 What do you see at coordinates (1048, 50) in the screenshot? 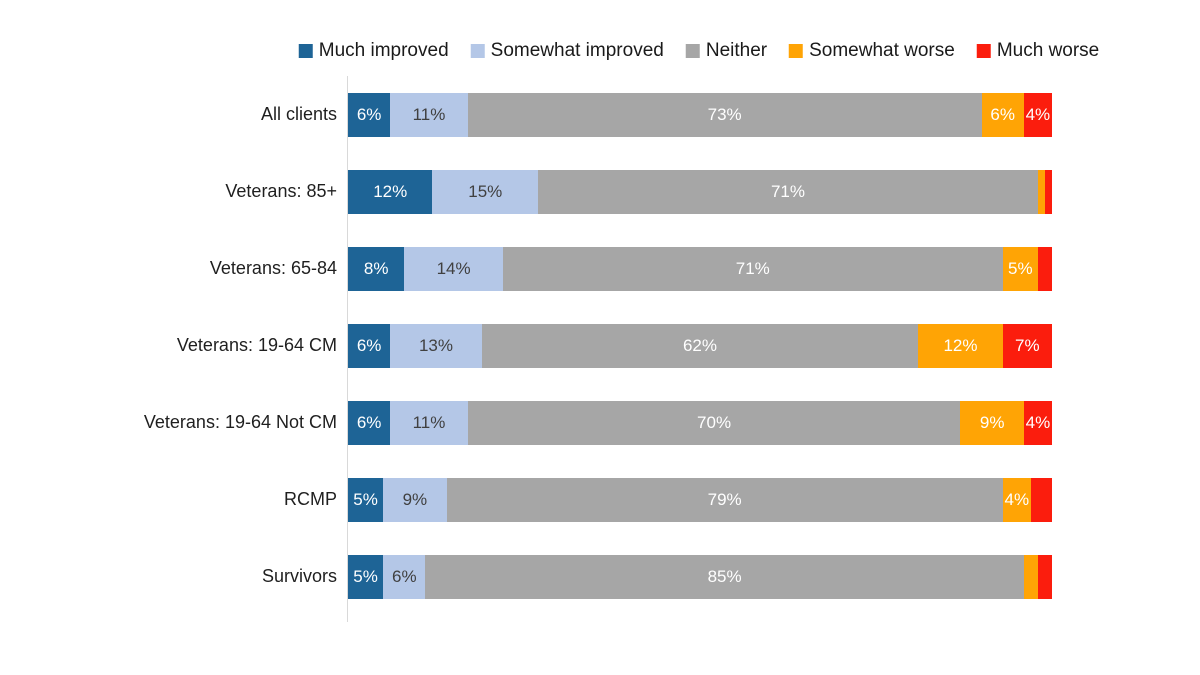
I see `legend-label: Much worse` at bounding box center [1048, 50].